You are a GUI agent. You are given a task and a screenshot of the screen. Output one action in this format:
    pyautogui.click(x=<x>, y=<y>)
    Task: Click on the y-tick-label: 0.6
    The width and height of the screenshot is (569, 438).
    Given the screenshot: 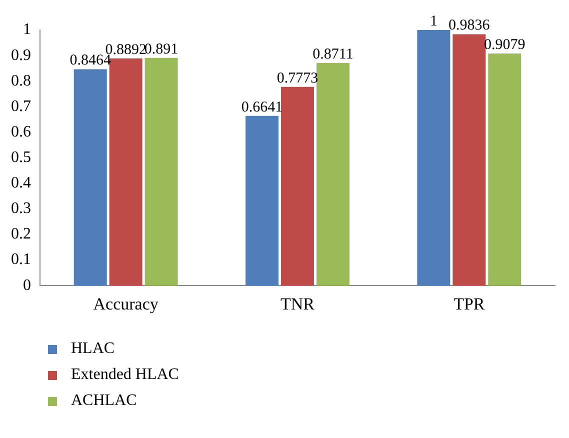 What is the action you would take?
    pyautogui.click(x=21, y=131)
    